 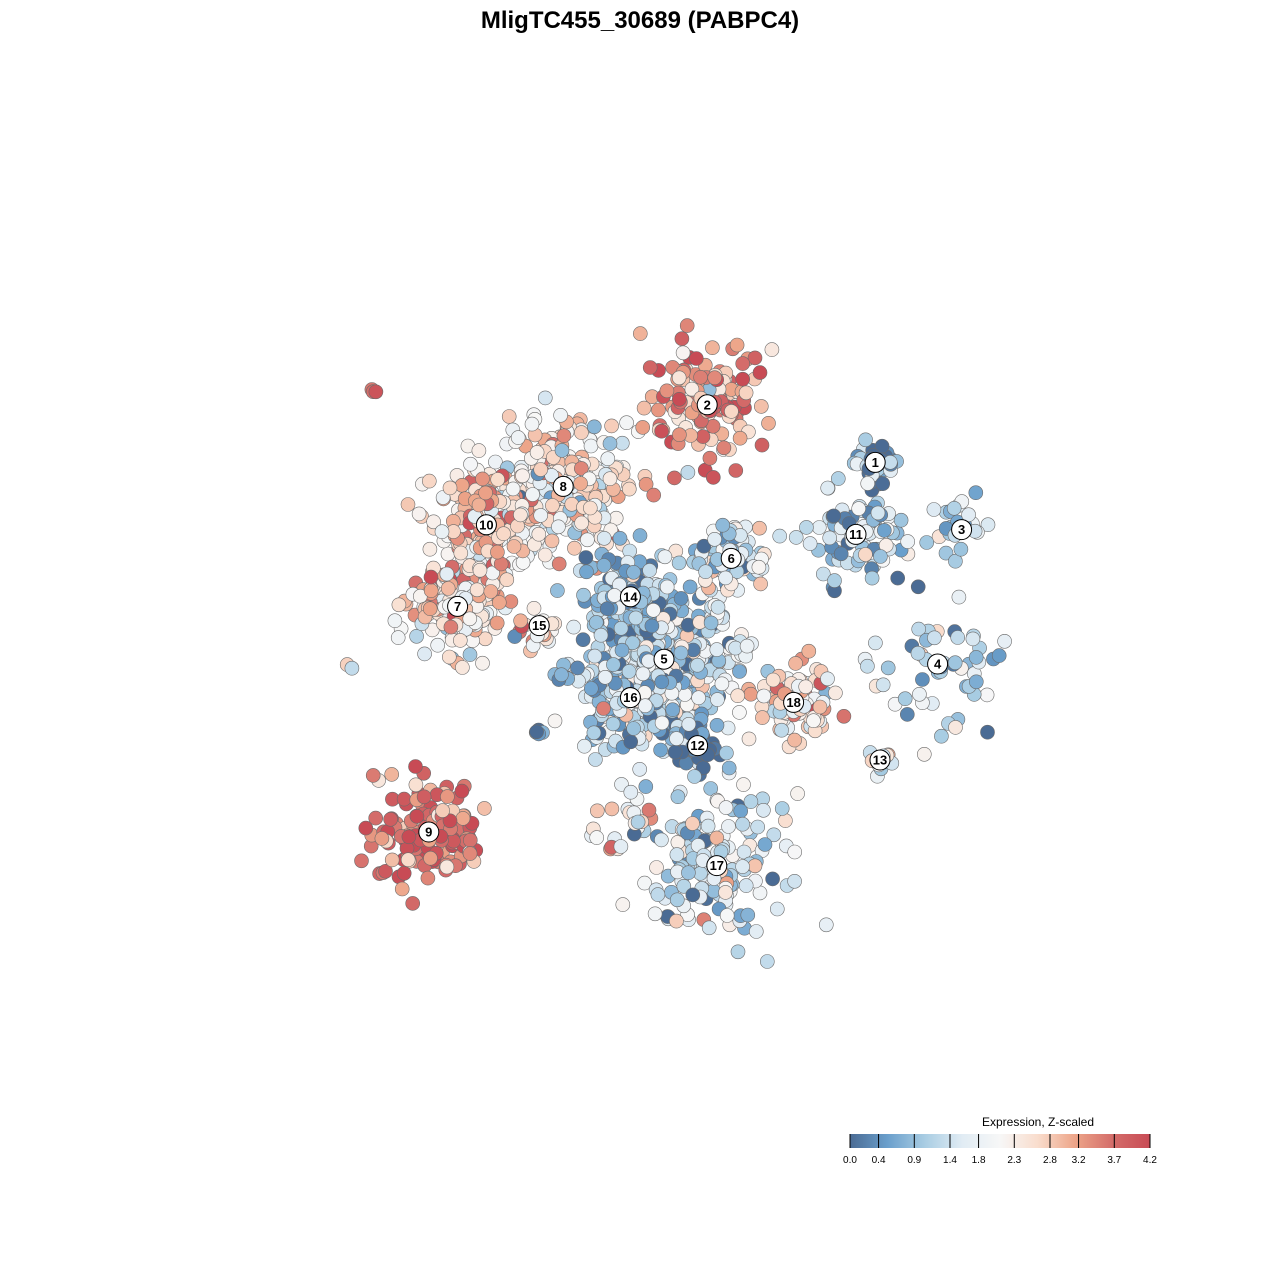 I want to click on legend-tick-label: 3.2, so click(x=1079, y=1160).